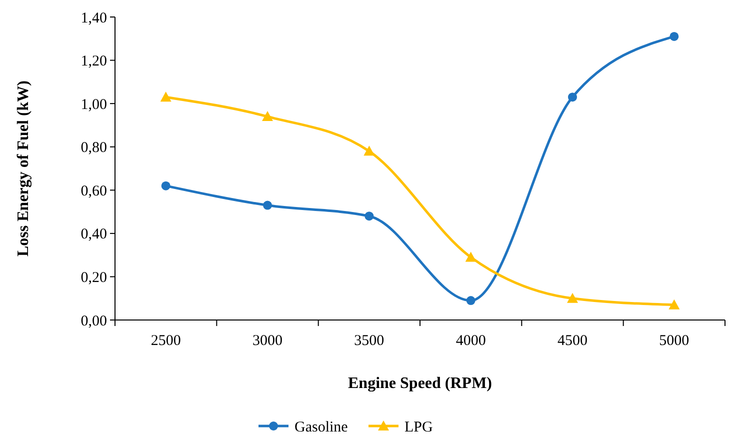 Image resolution: width=737 pixels, height=441 pixels. What do you see at coordinates (674, 341) in the screenshot?
I see `x-tick-label: 5000` at bounding box center [674, 341].